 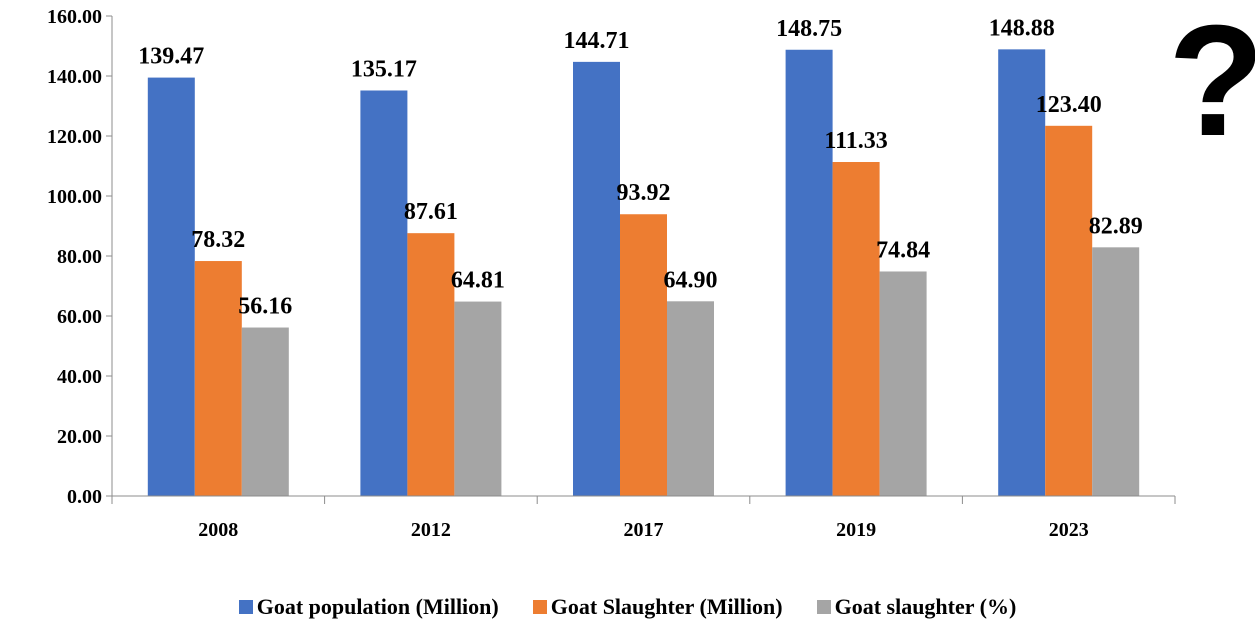 I want to click on y-tick-label: 140.00, so click(x=74, y=77).